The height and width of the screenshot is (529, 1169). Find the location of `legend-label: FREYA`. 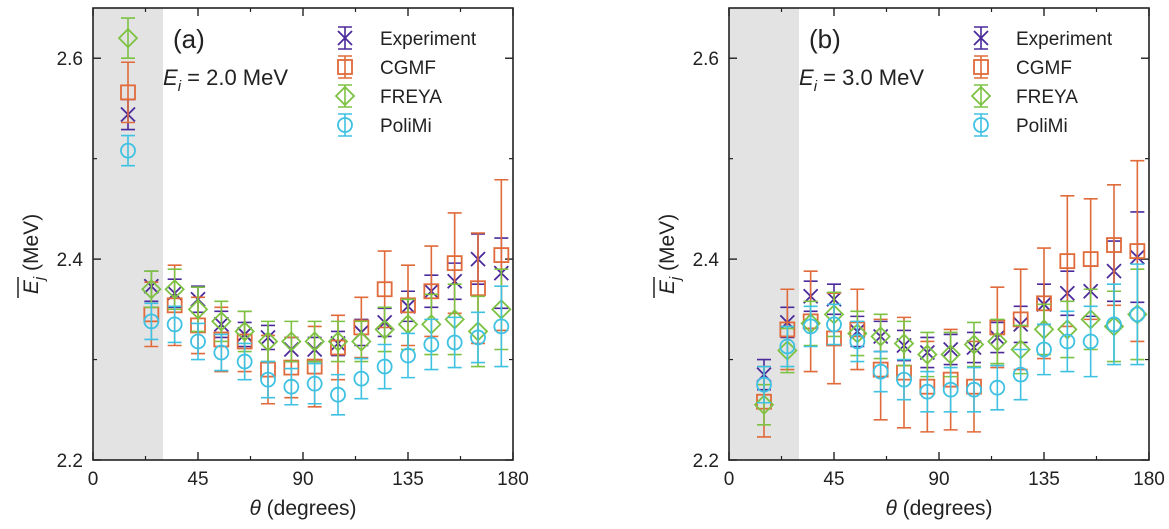

legend-label: FREYA is located at coordinates (1047, 97).